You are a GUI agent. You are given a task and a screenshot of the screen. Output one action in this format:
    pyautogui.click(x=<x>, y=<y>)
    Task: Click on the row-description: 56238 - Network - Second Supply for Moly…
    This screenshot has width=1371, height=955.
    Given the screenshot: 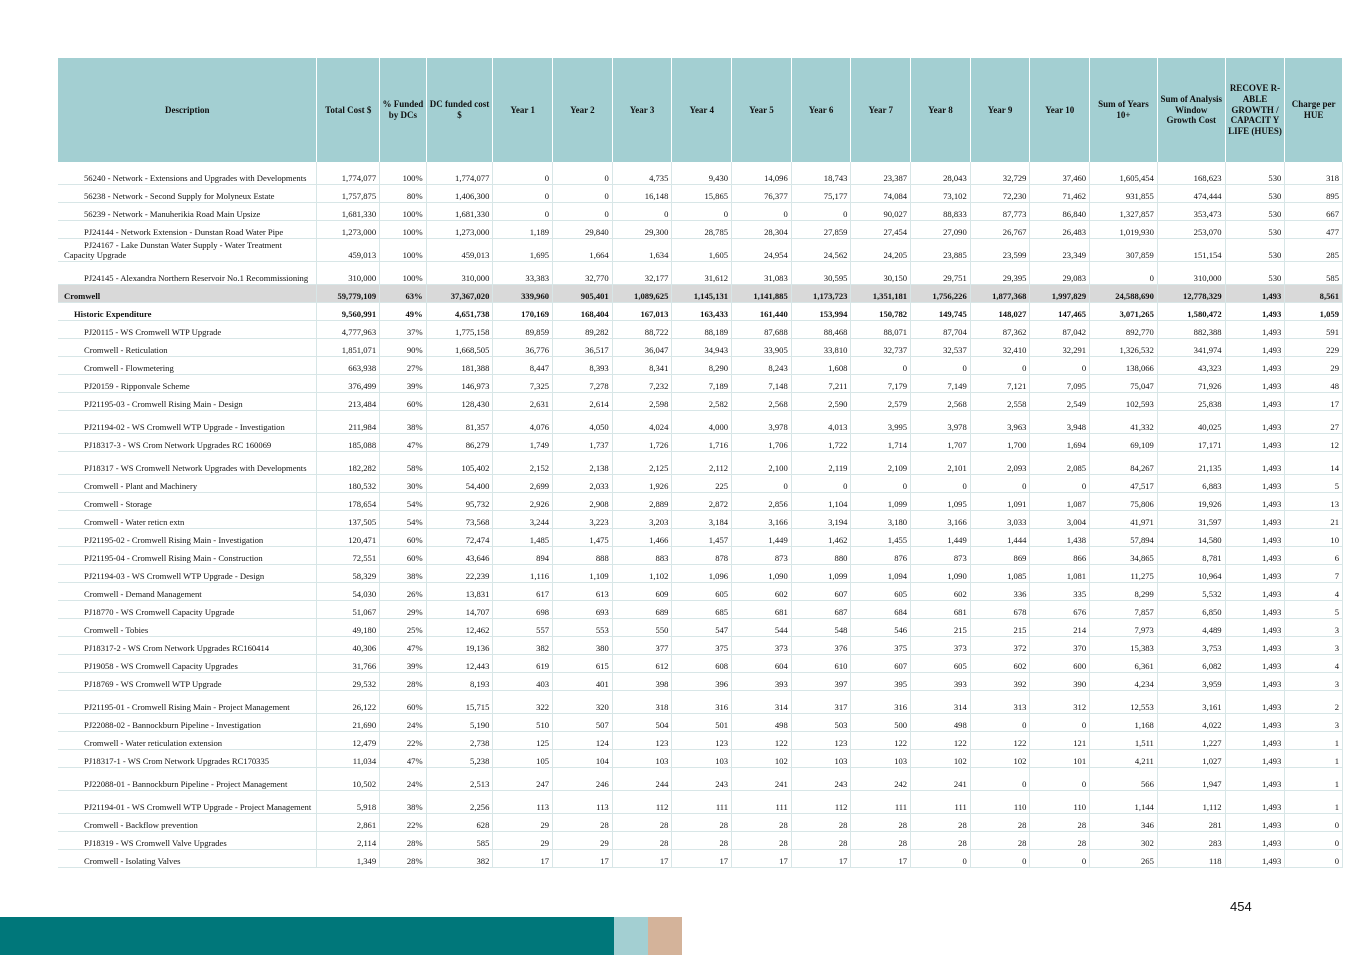 What is the action you would take?
    pyautogui.click(x=188, y=193)
    